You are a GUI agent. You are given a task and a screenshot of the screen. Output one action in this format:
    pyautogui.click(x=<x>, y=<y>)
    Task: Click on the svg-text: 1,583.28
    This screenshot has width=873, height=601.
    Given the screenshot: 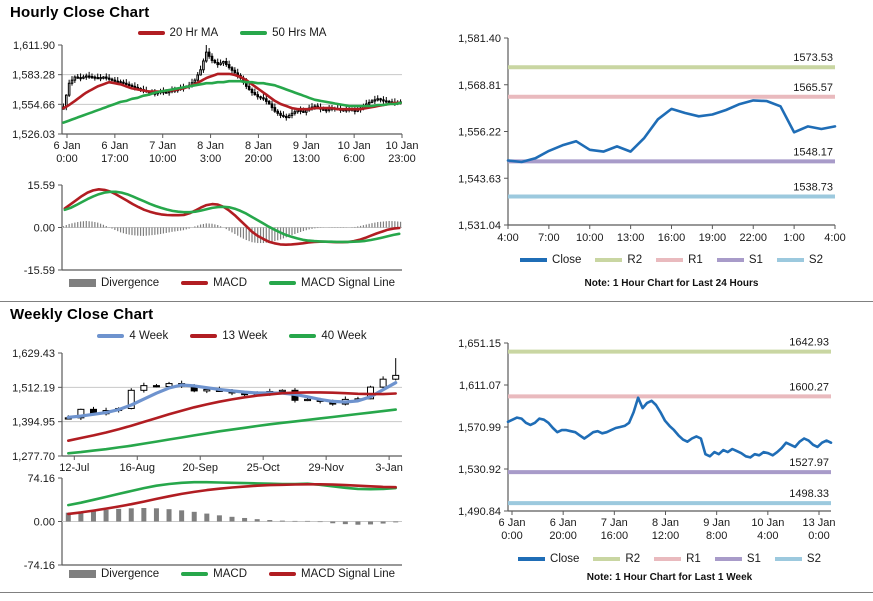 What is the action you would take?
    pyautogui.click(x=33, y=76)
    